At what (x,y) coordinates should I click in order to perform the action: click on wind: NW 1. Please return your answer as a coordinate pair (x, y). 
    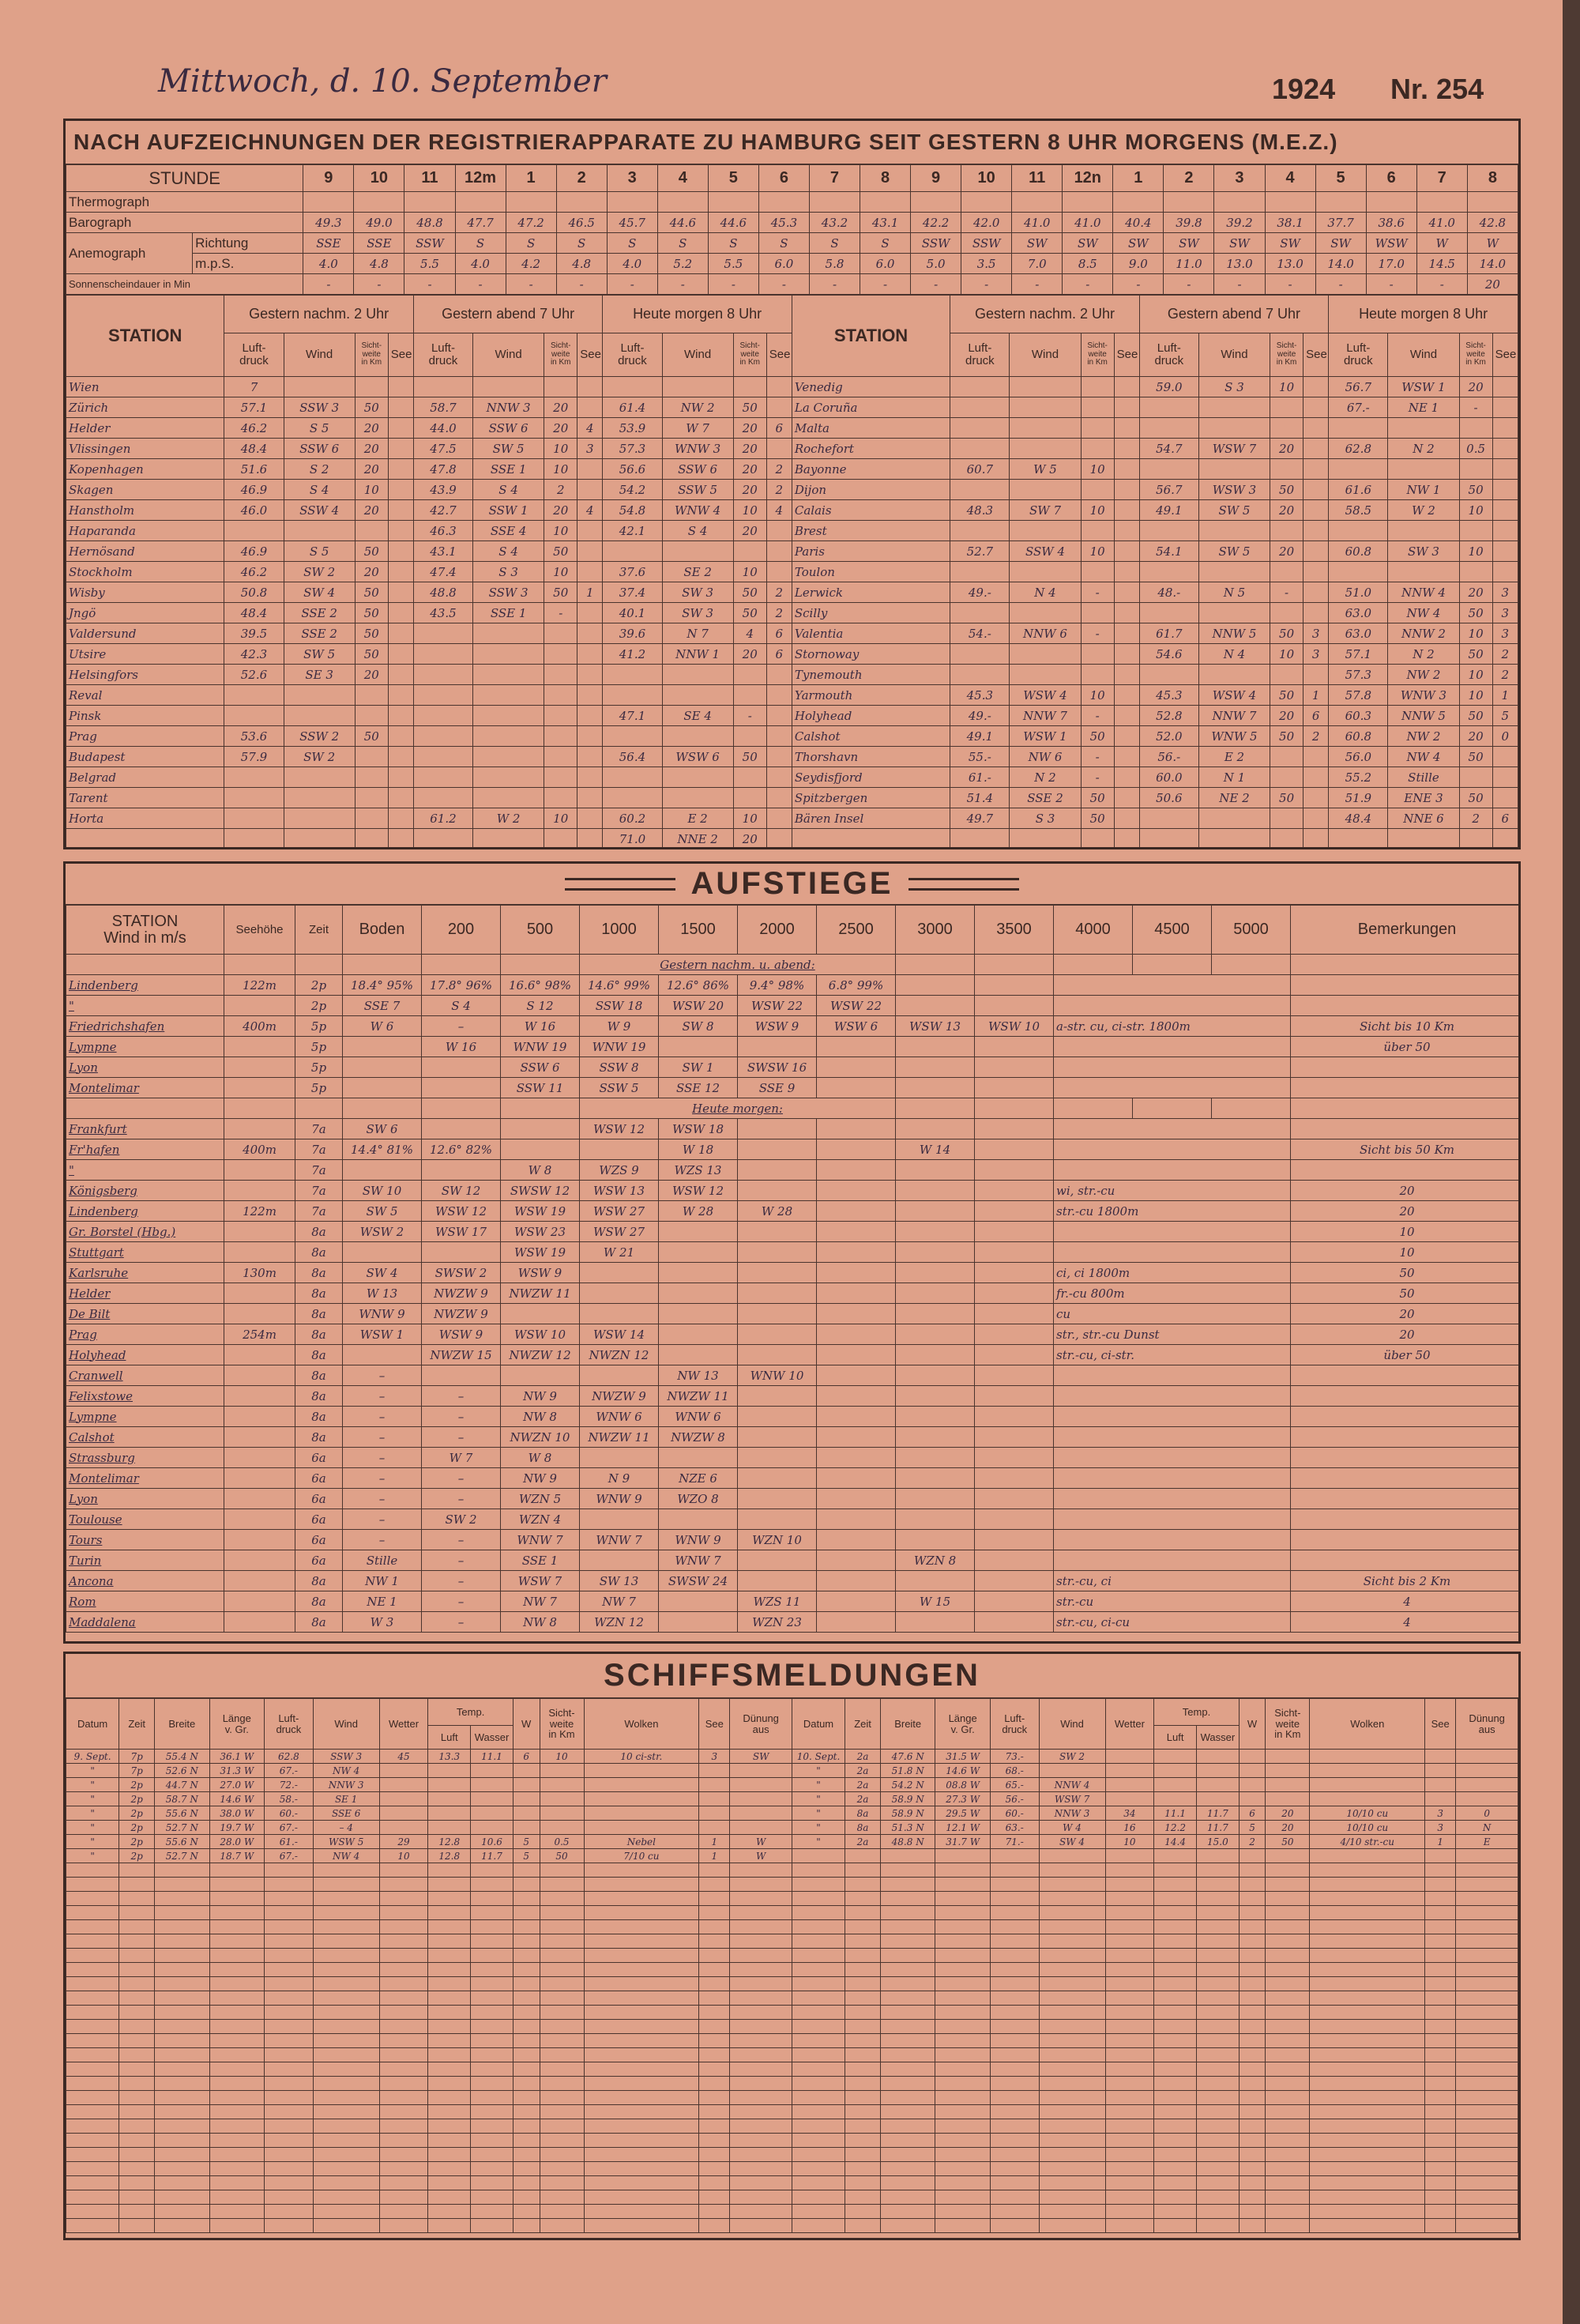
    Looking at the image, I should click on (382, 1581).